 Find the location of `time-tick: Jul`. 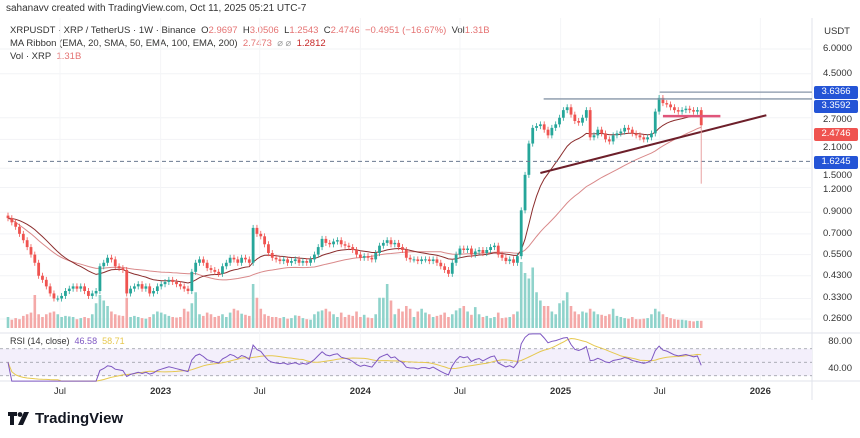

time-tick: Jul is located at coordinates (460, 391).